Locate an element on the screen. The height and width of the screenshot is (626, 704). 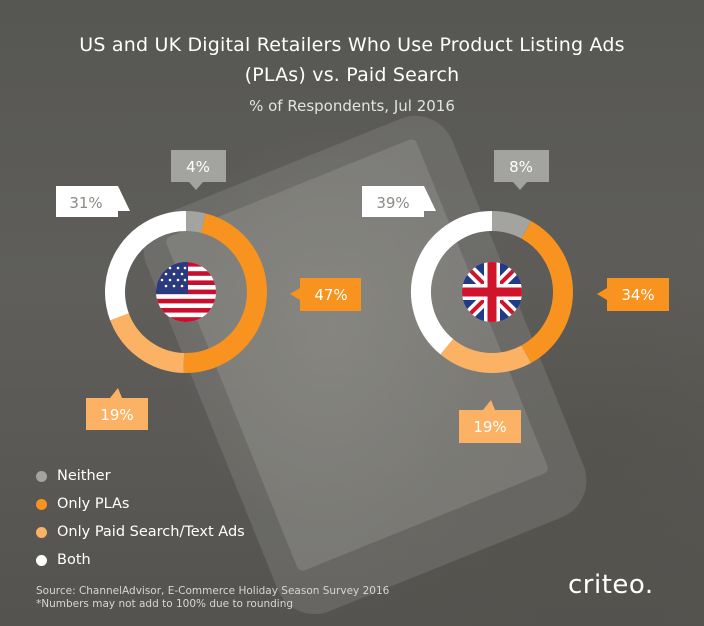
uk-donut is located at coordinates (492, 292).